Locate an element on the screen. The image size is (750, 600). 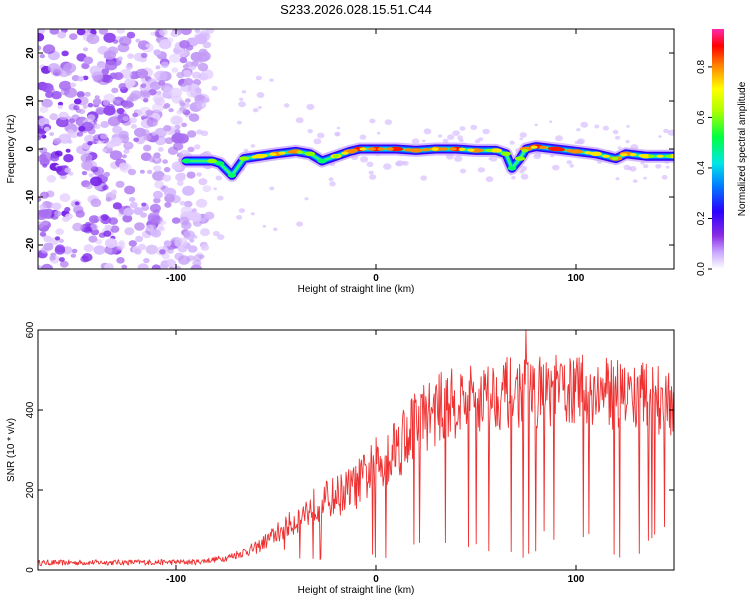
snr-ylabel: SNR (10 * v/v) is located at coordinates (11, 450).